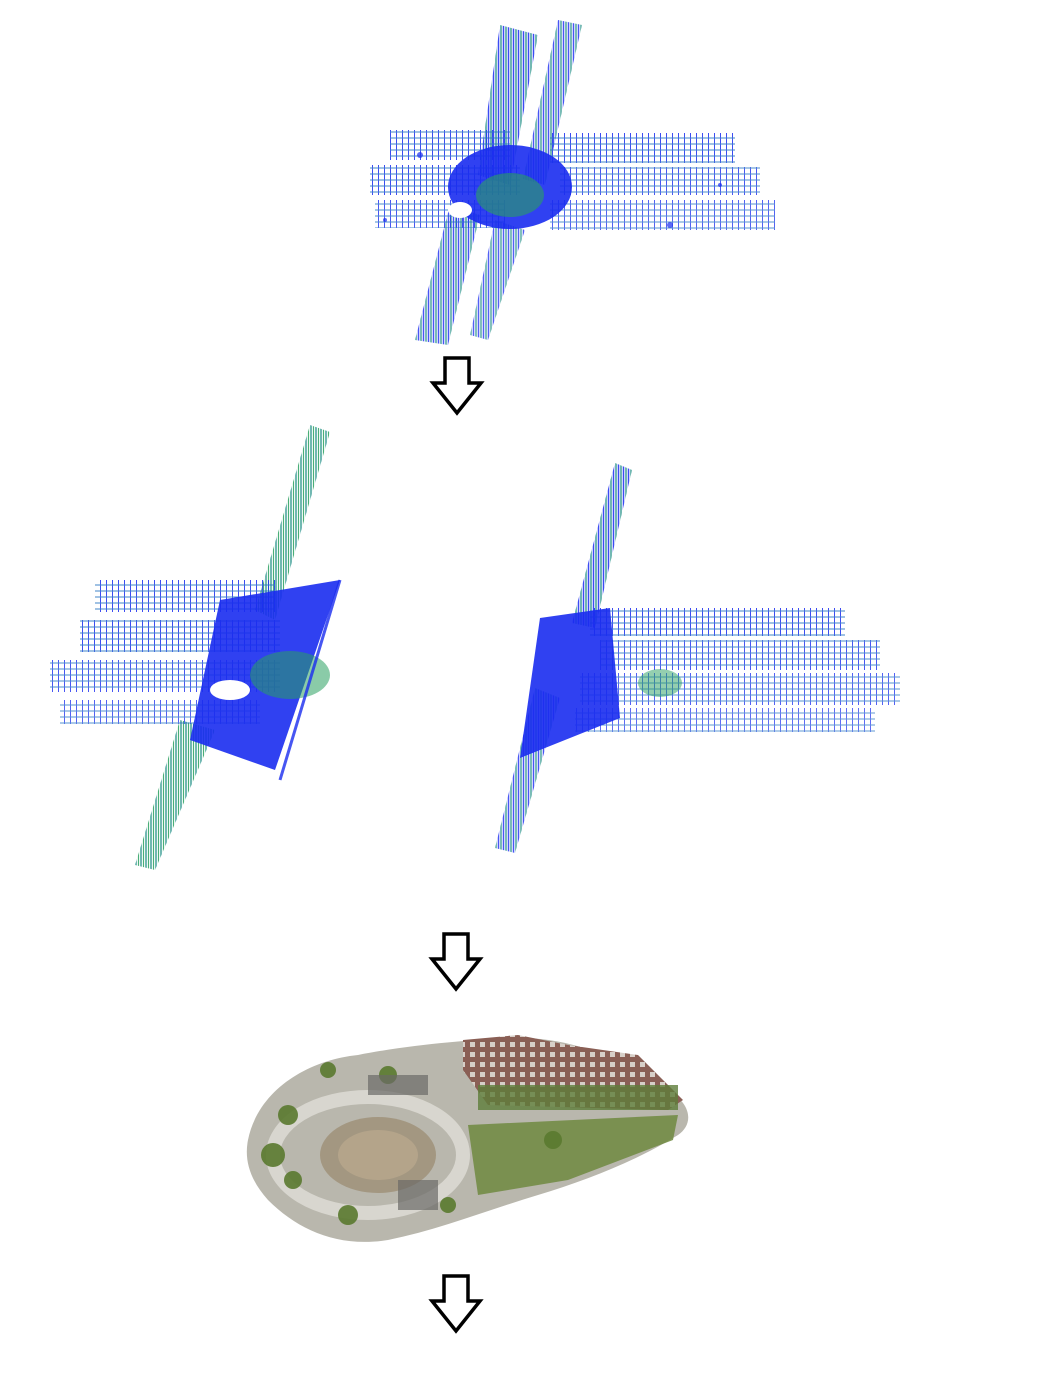  Describe the element at coordinates (196, 647) in the screenshot. I see `left-partition-graphic` at that location.